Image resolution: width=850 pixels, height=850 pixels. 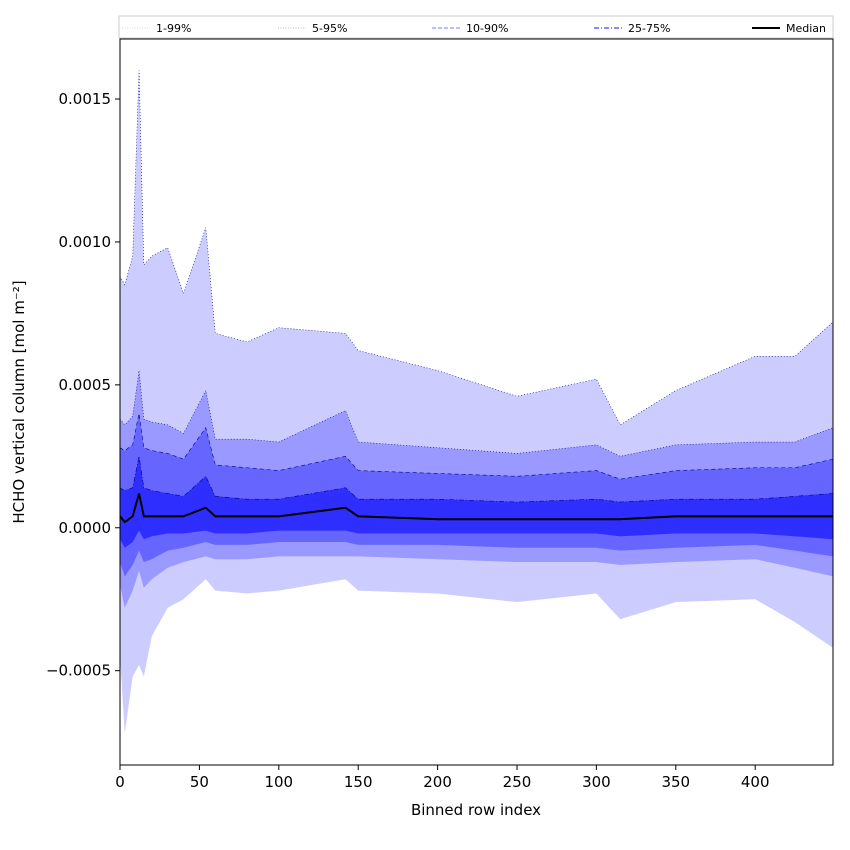 What do you see at coordinates (358, 782) in the screenshot?
I see `x-tick-label: 150` at bounding box center [358, 782].